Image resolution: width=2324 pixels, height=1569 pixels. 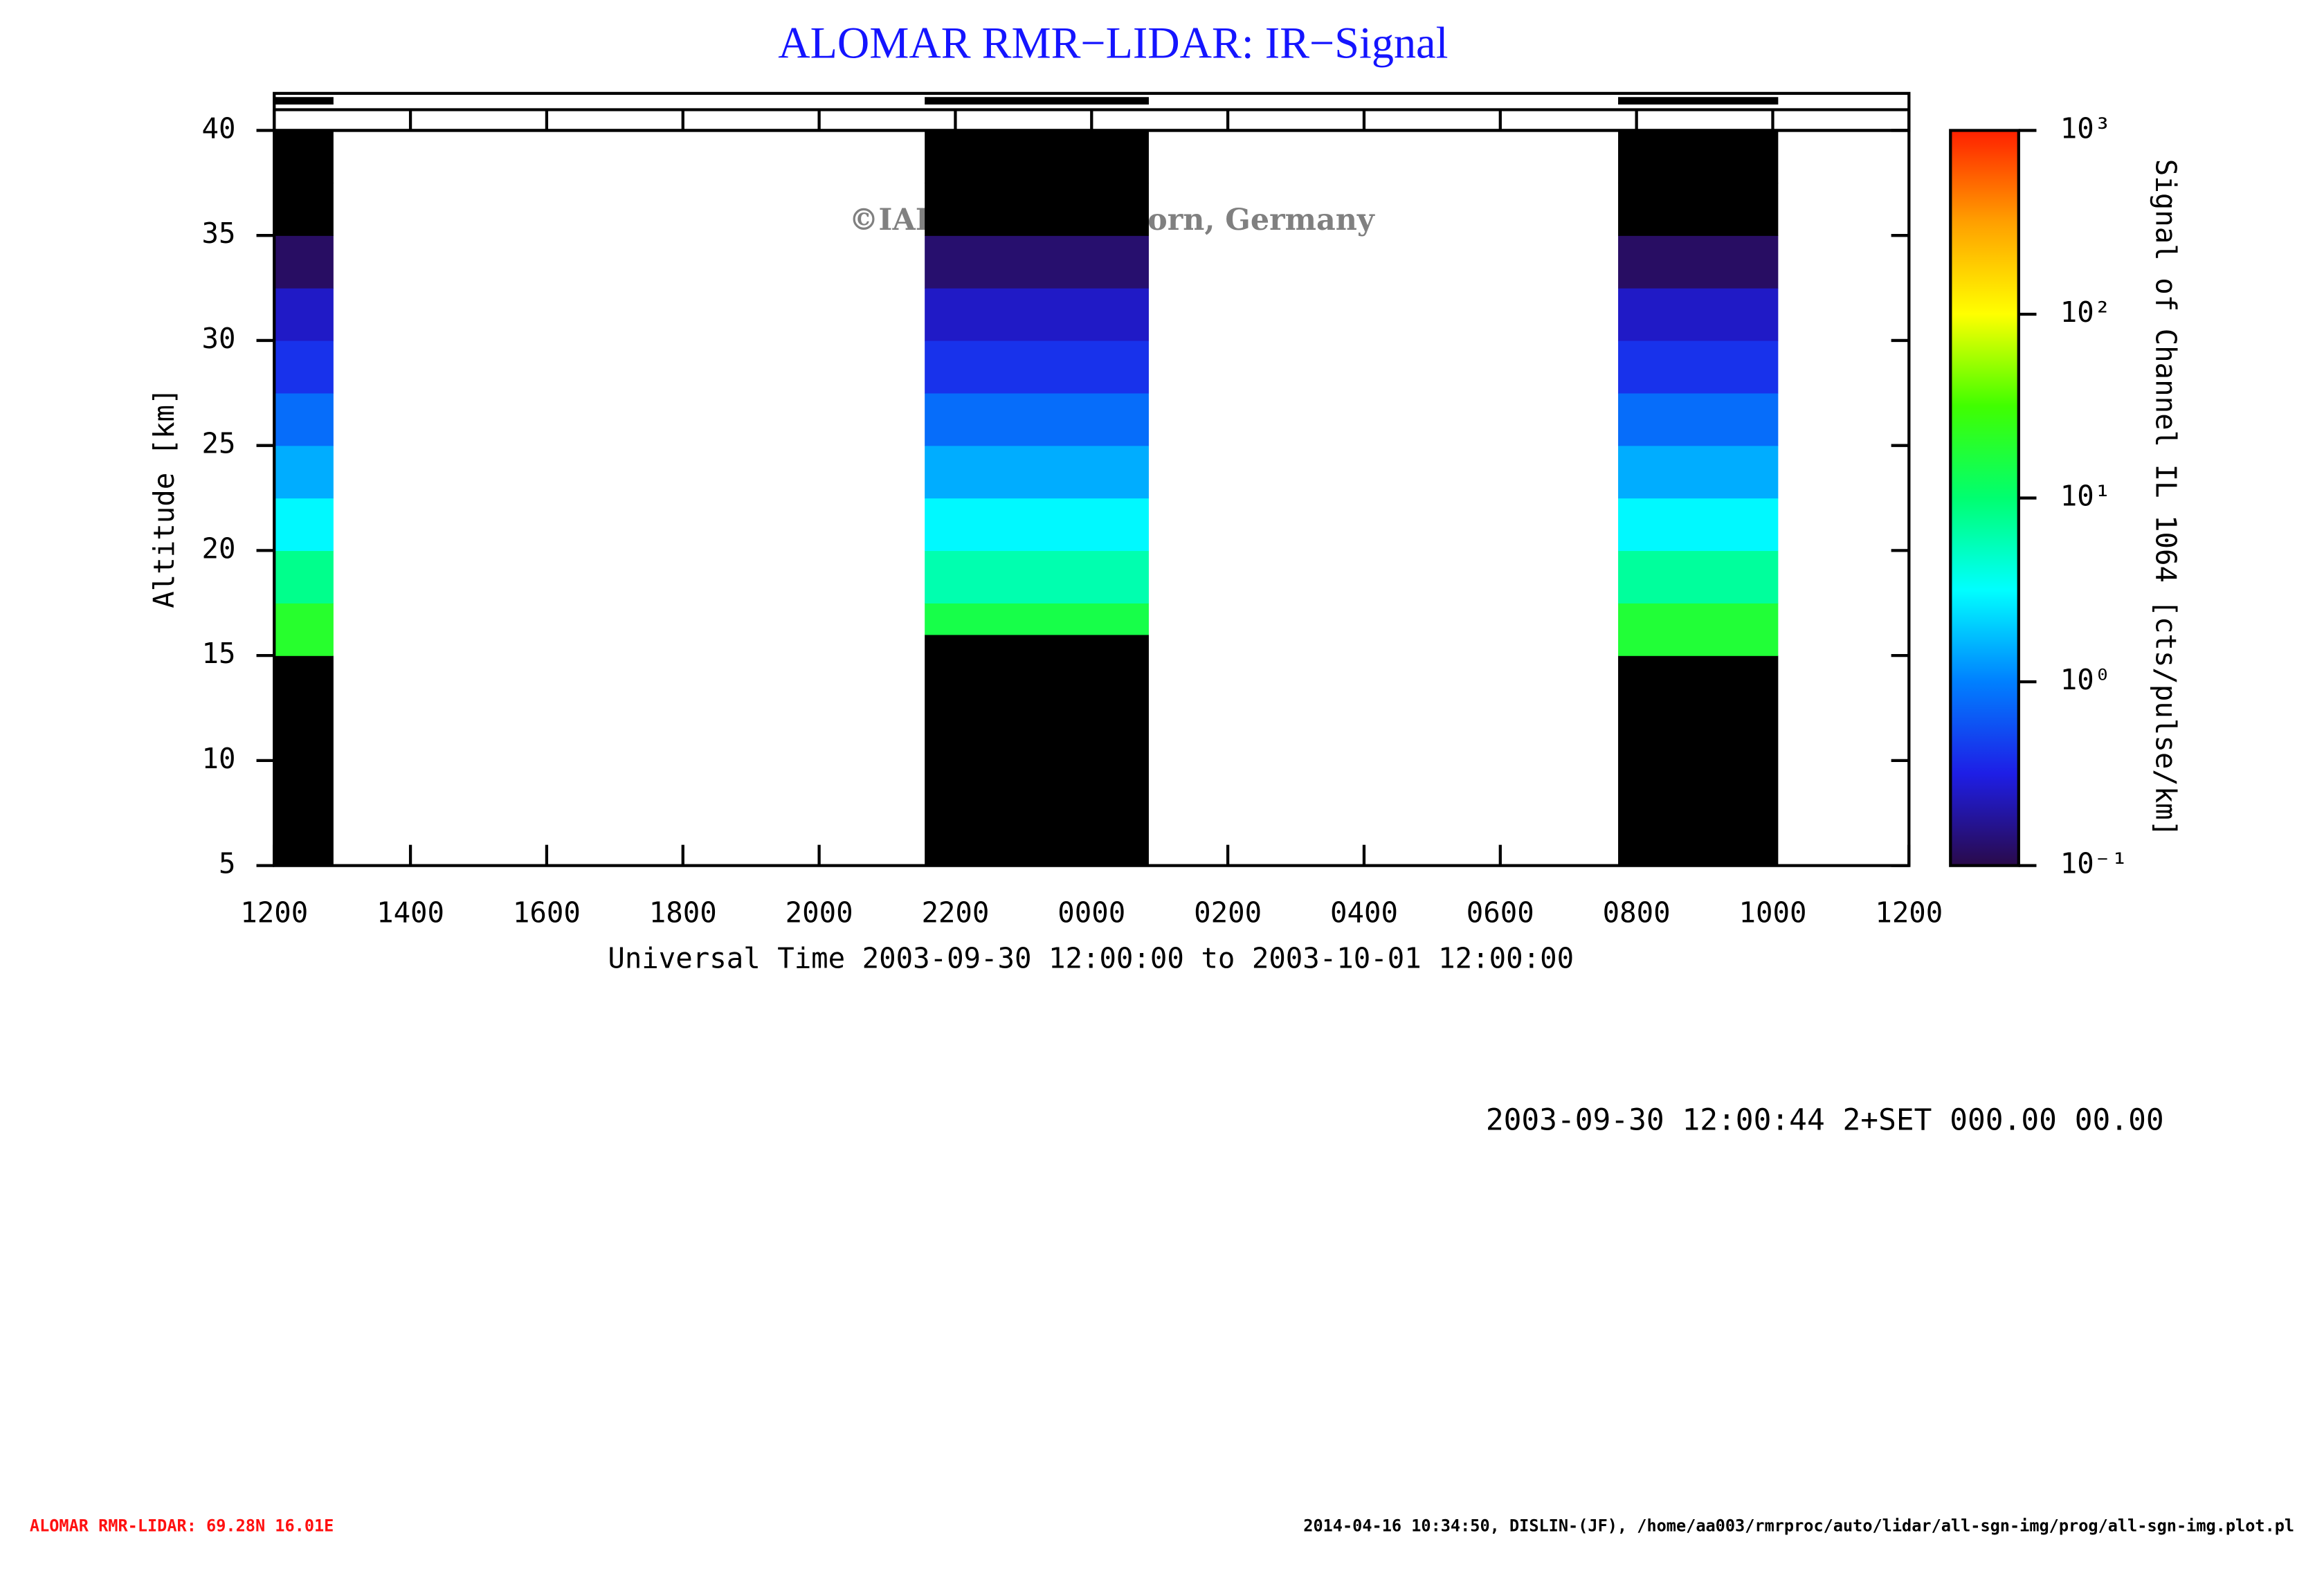 I want to click on x-tick-label: 0000, so click(x=1091, y=912).